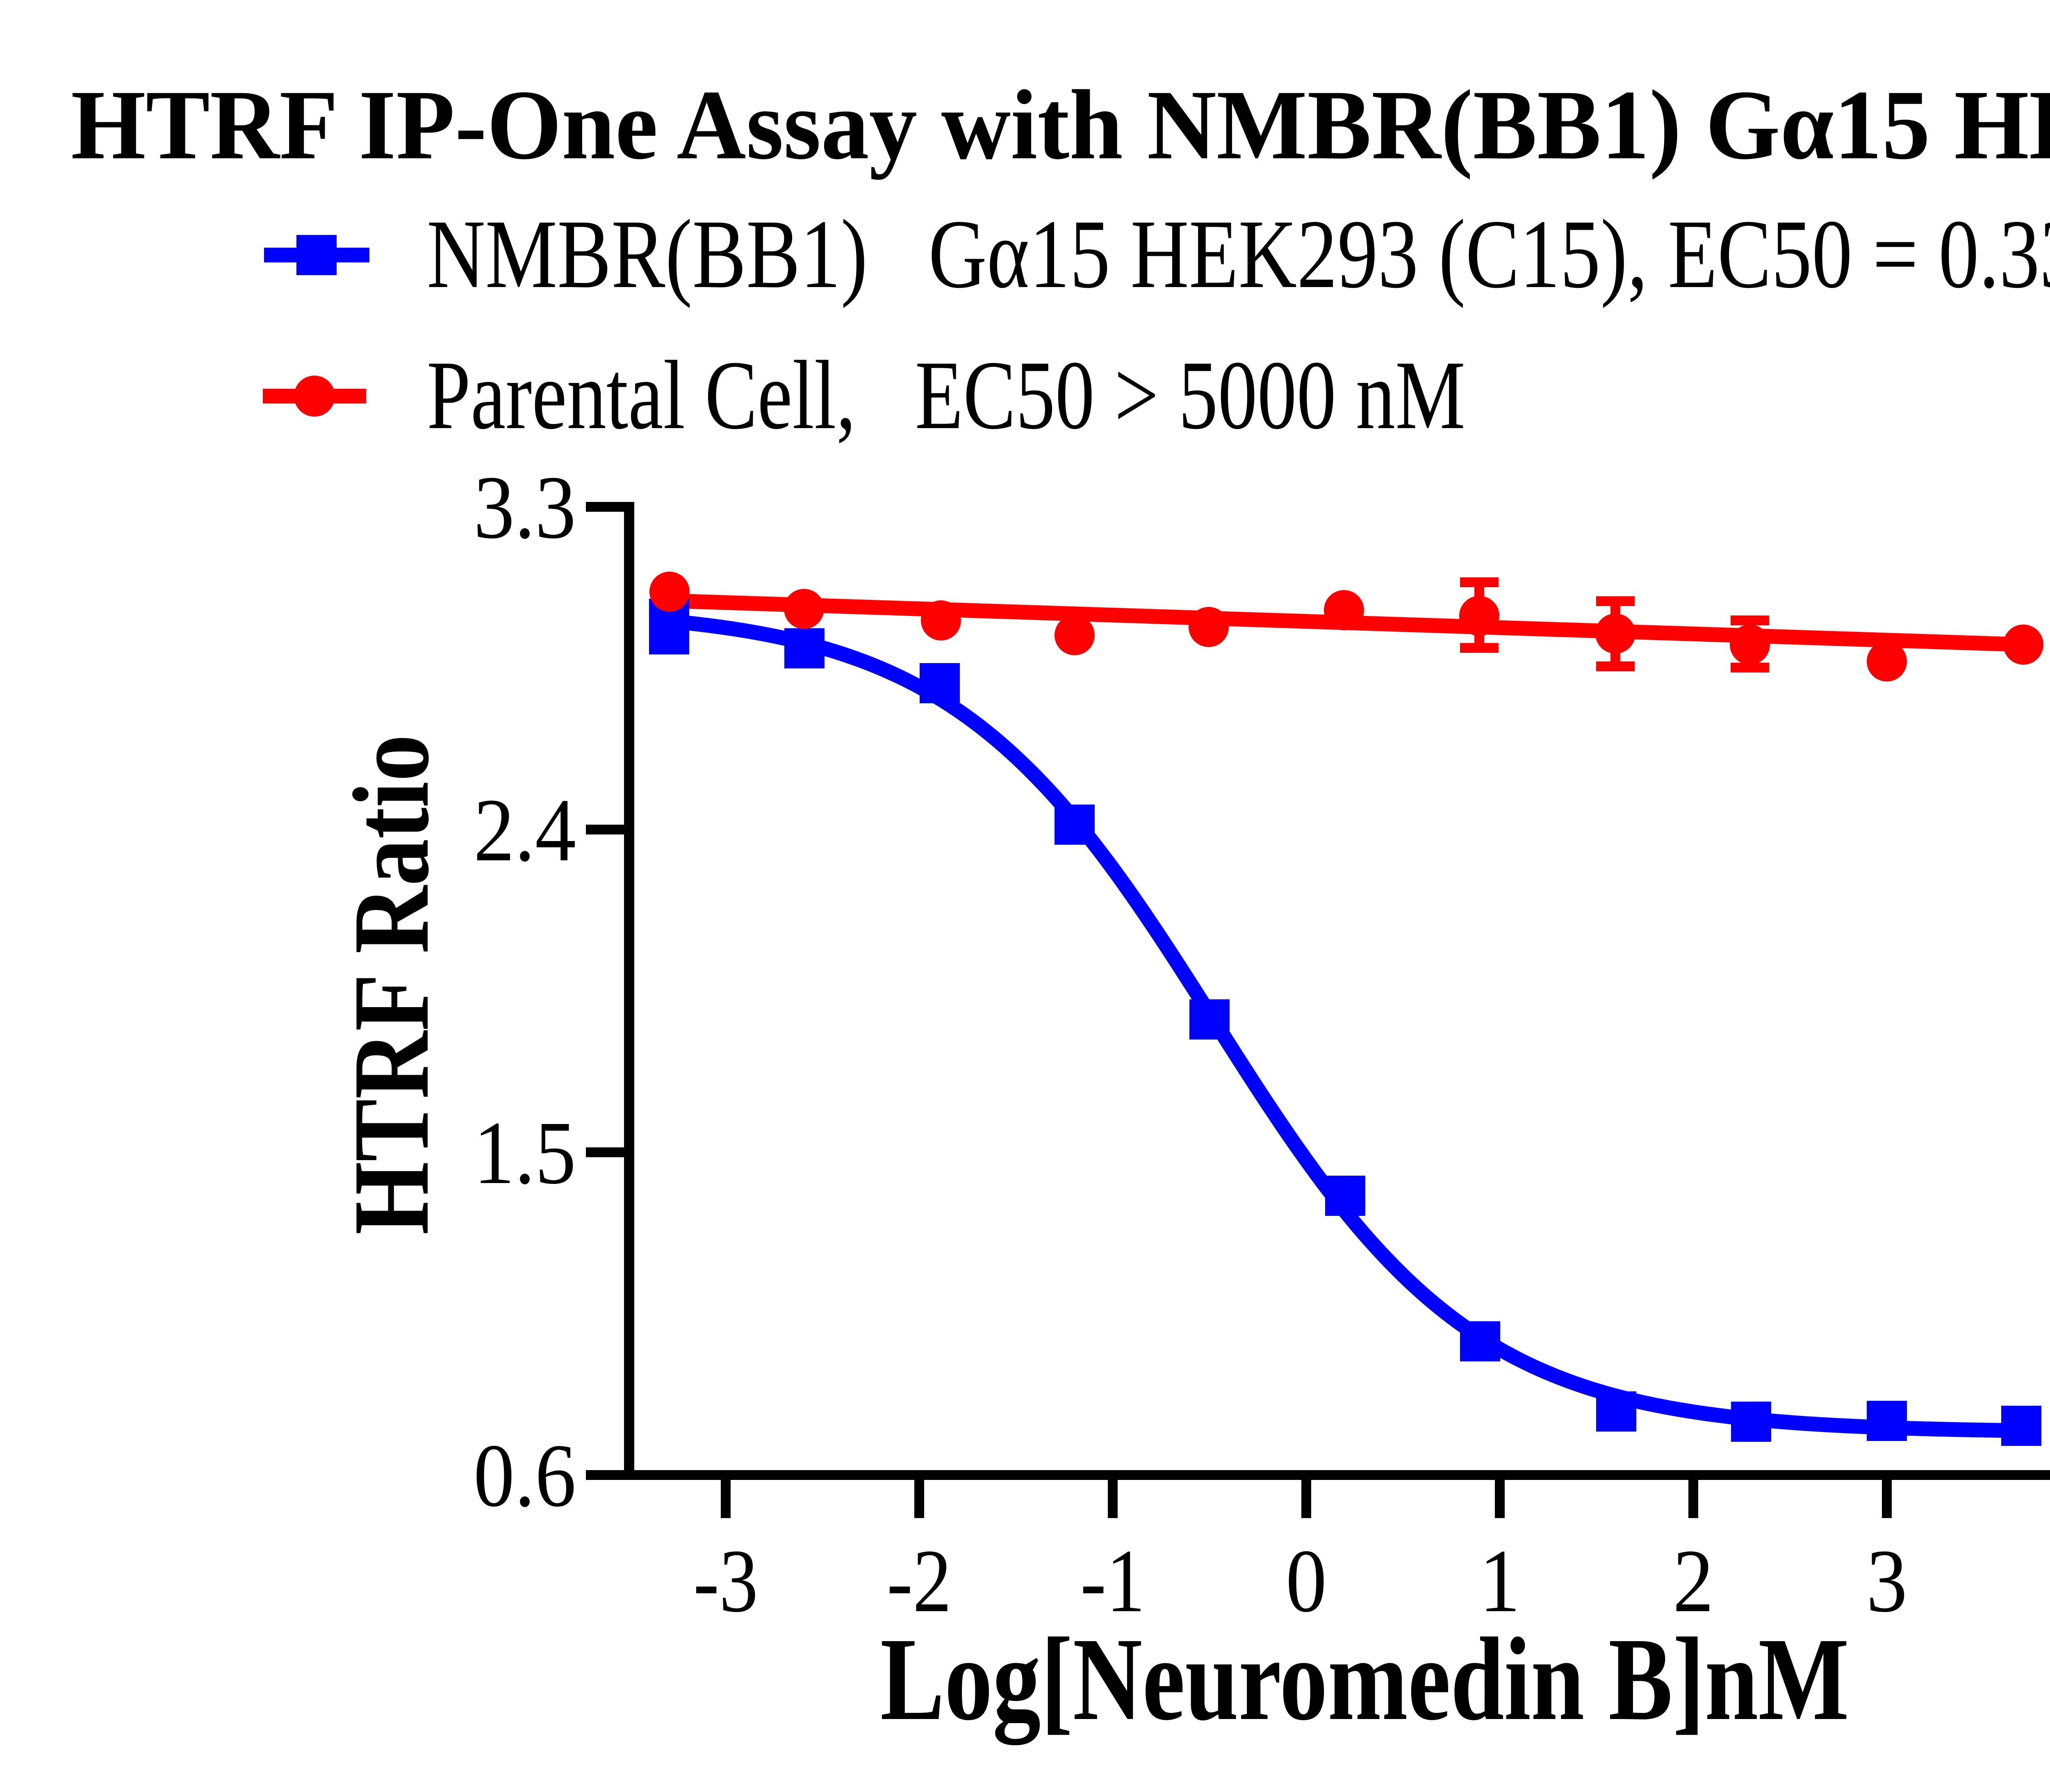 Image resolution: width=2050 pixels, height=1792 pixels. What do you see at coordinates (1112, 1581) in the screenshot?
I see `svg-text: -1` at bounding box center [1112, 1581].